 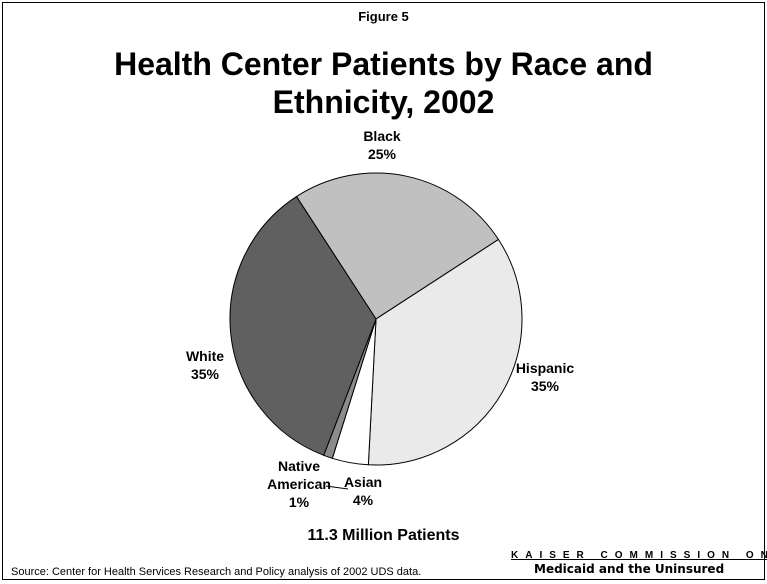 What do you see at coordinates (363, 500) in the screenshot?
I see `slice-label-line: 4%` at bounding box center [363, 500].